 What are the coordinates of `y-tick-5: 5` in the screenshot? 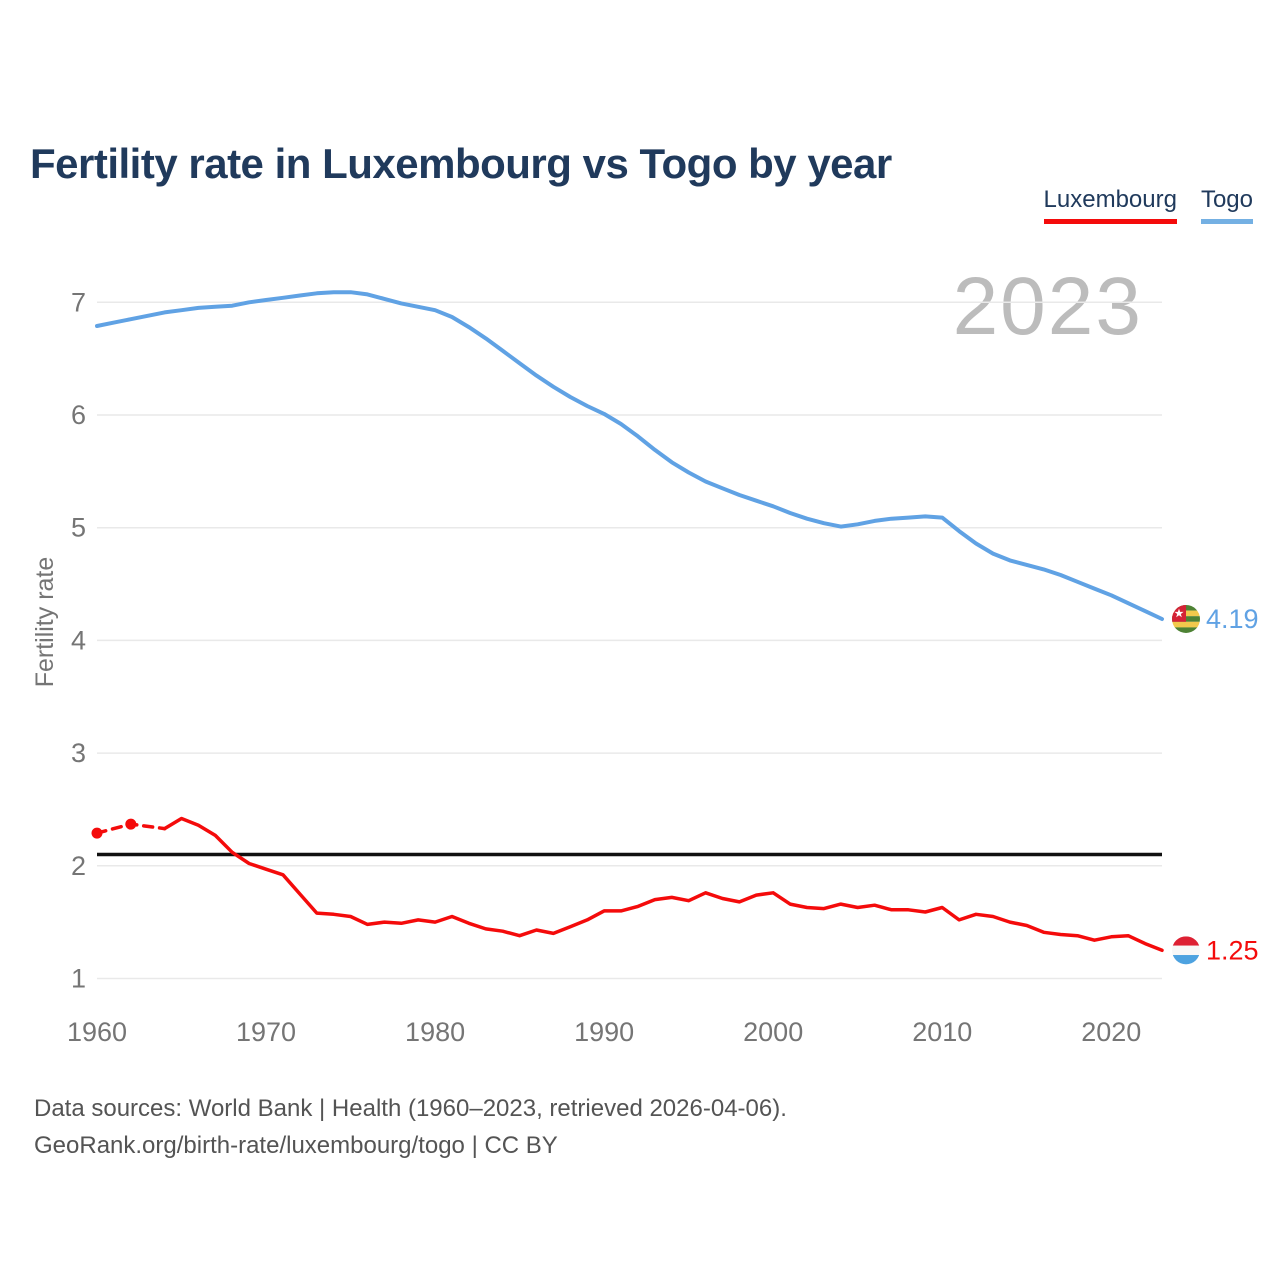 It's located at (78, 528).